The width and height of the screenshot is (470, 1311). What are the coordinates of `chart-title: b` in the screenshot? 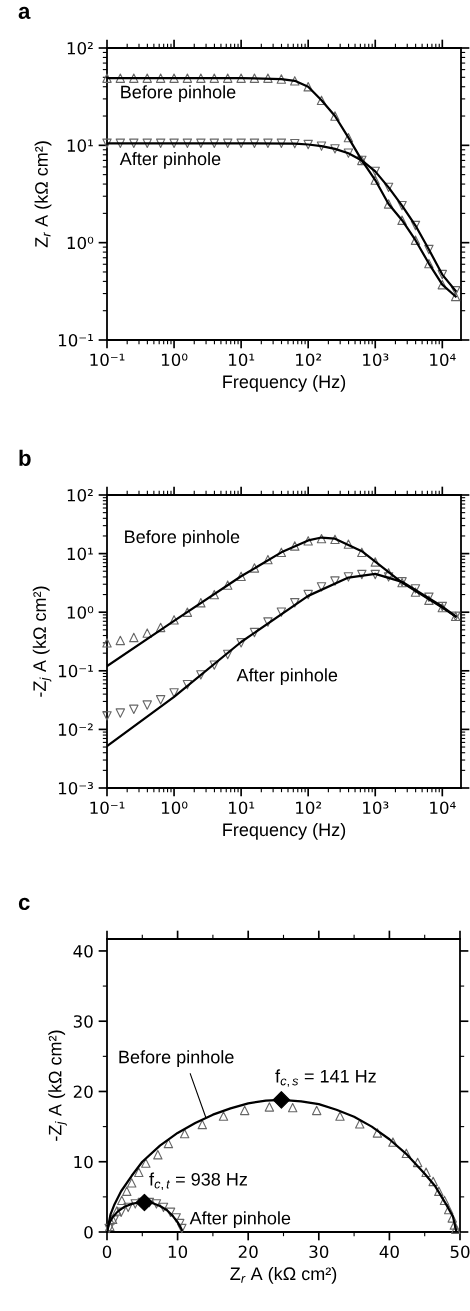 It's located at (25, 457).